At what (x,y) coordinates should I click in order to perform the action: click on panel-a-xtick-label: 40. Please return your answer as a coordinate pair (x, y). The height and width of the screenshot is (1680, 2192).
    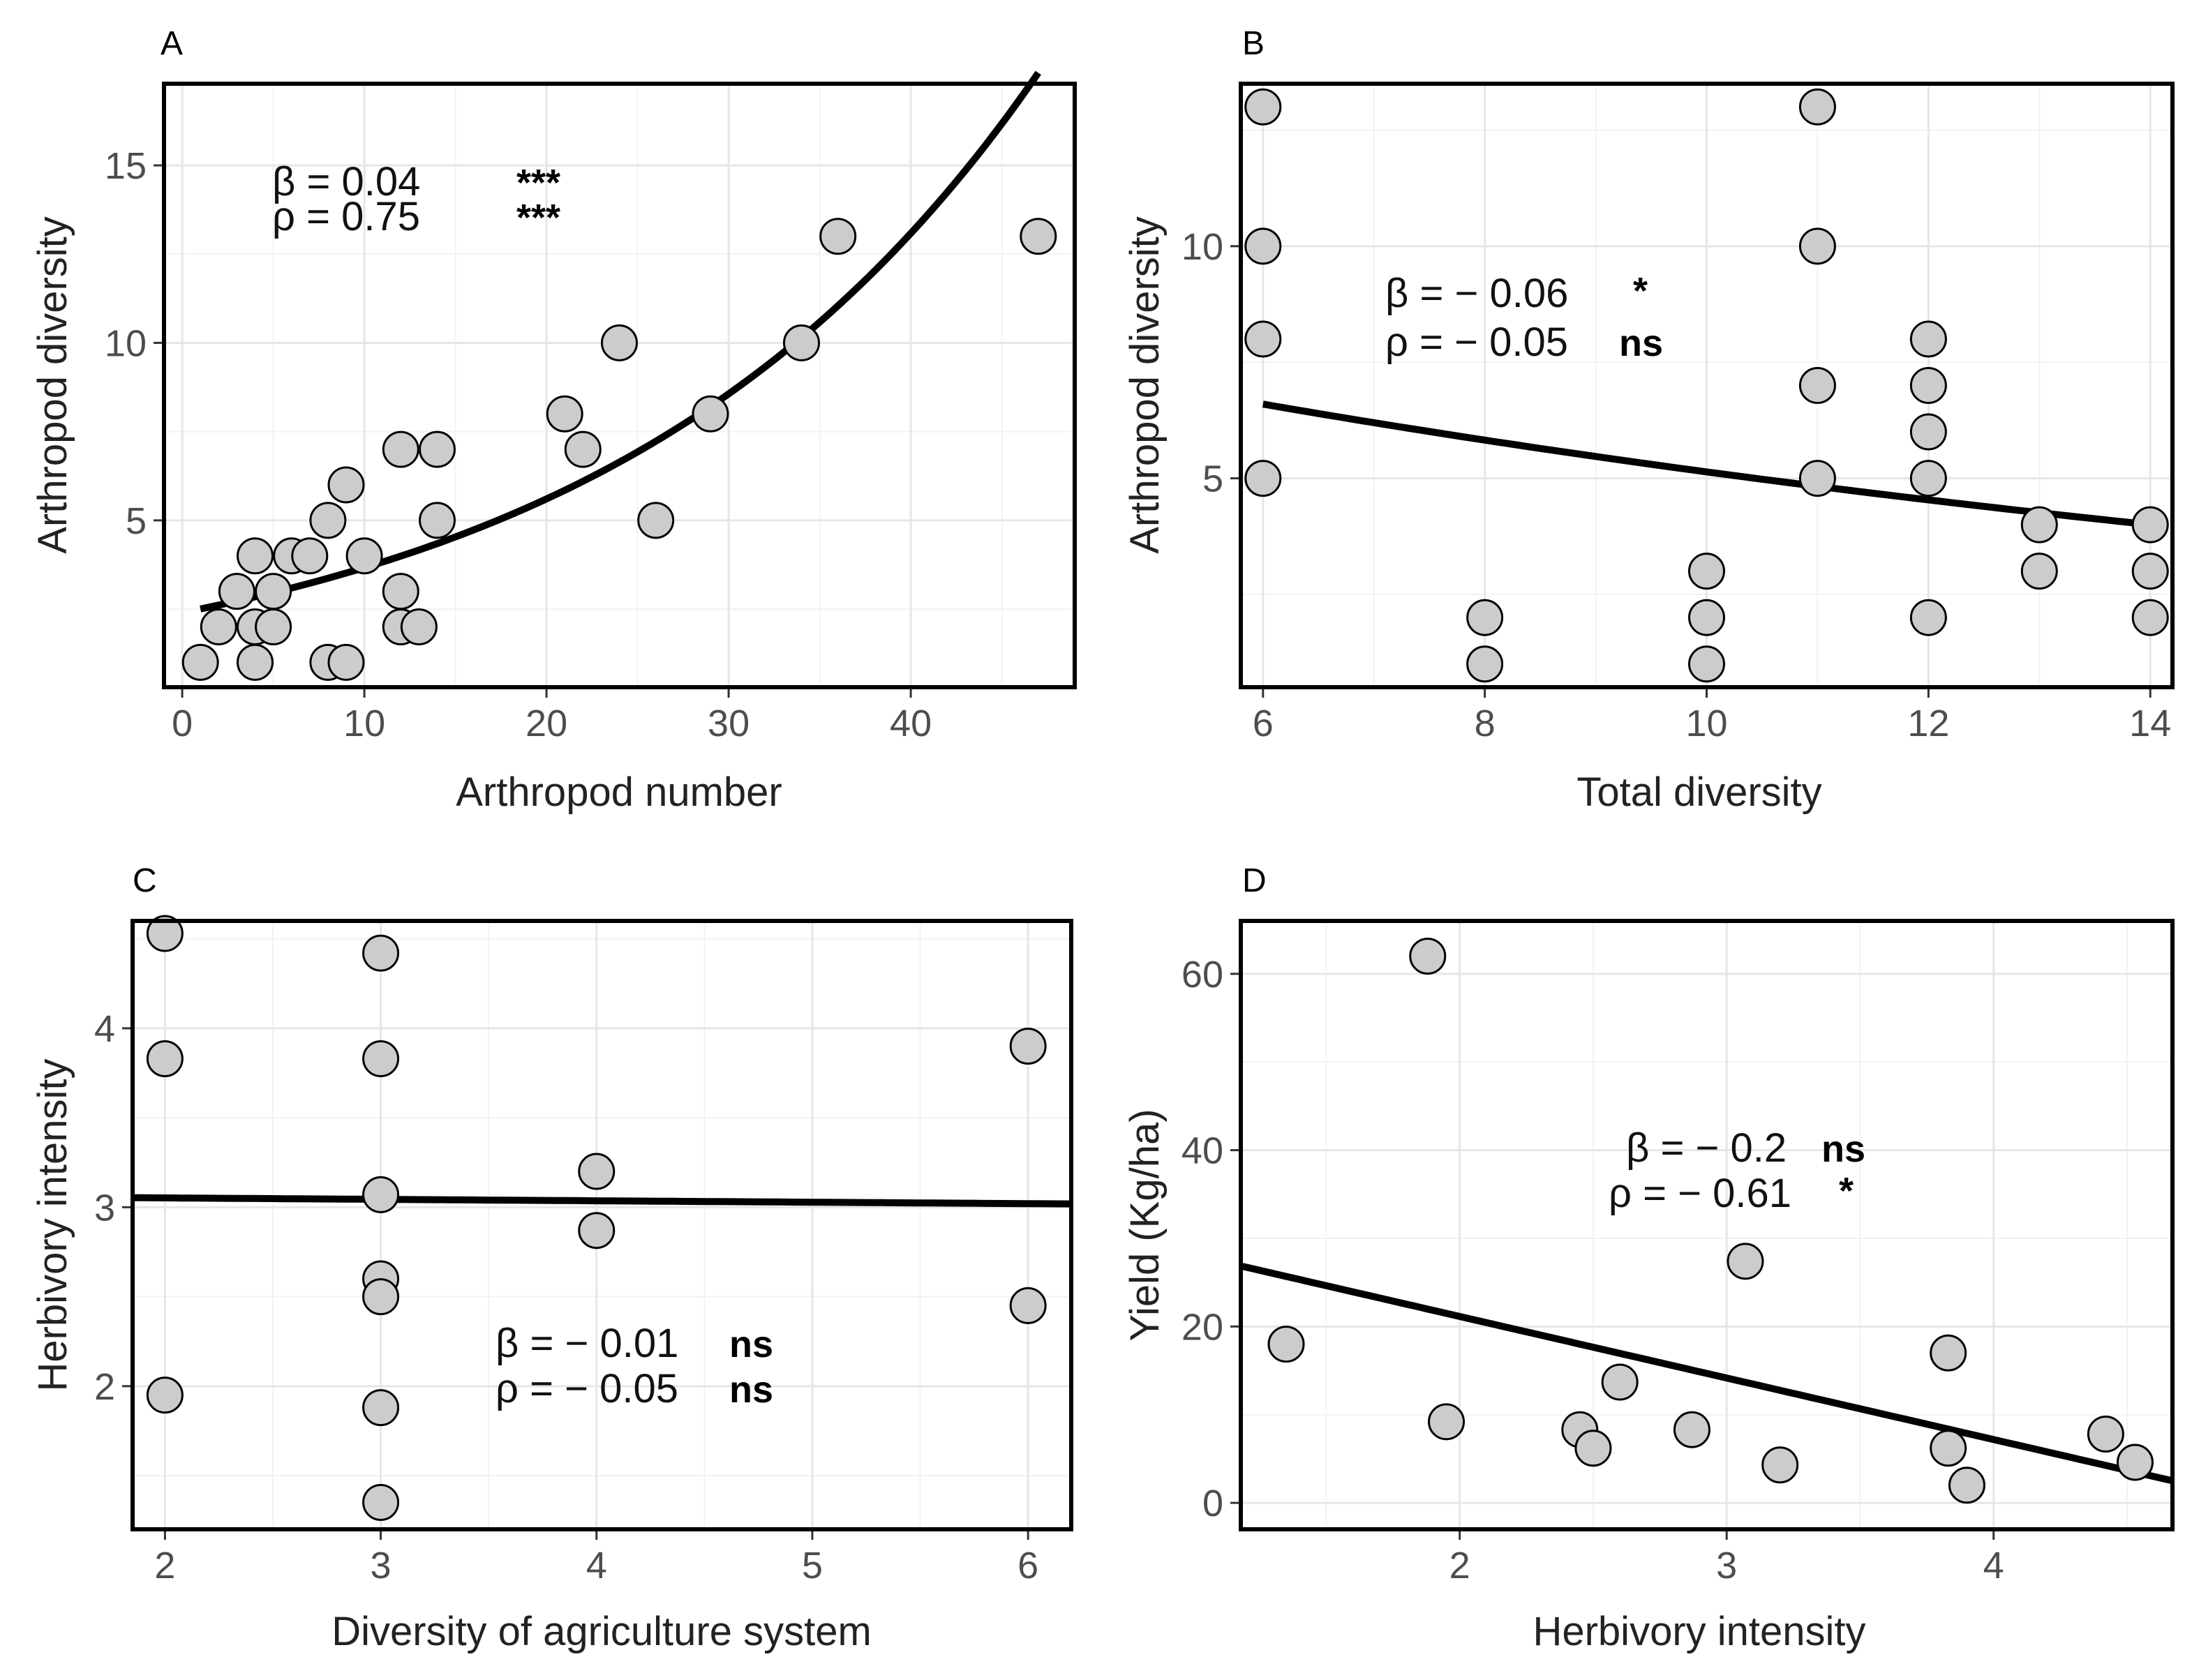
    Looking at the image, I should click on (911, 723).